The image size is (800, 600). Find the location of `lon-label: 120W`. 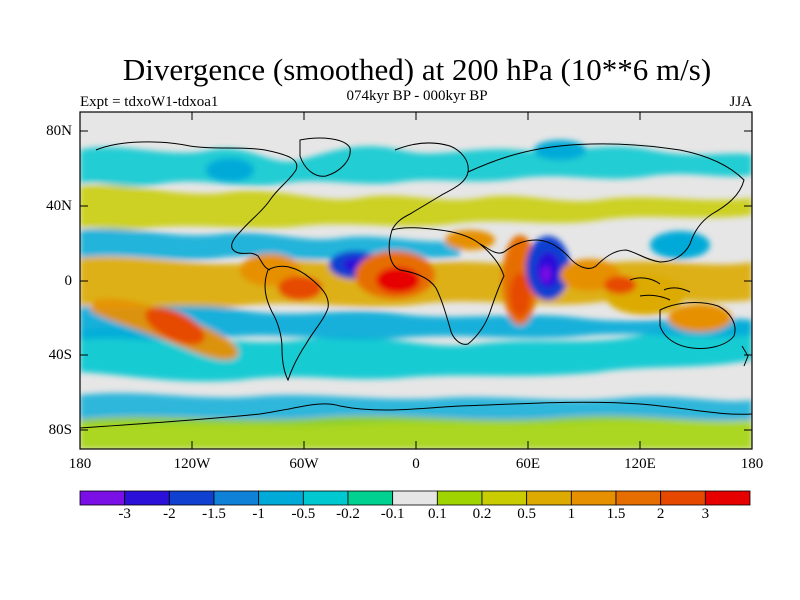

lon-label: 120W is located at coordinates (192, 464).